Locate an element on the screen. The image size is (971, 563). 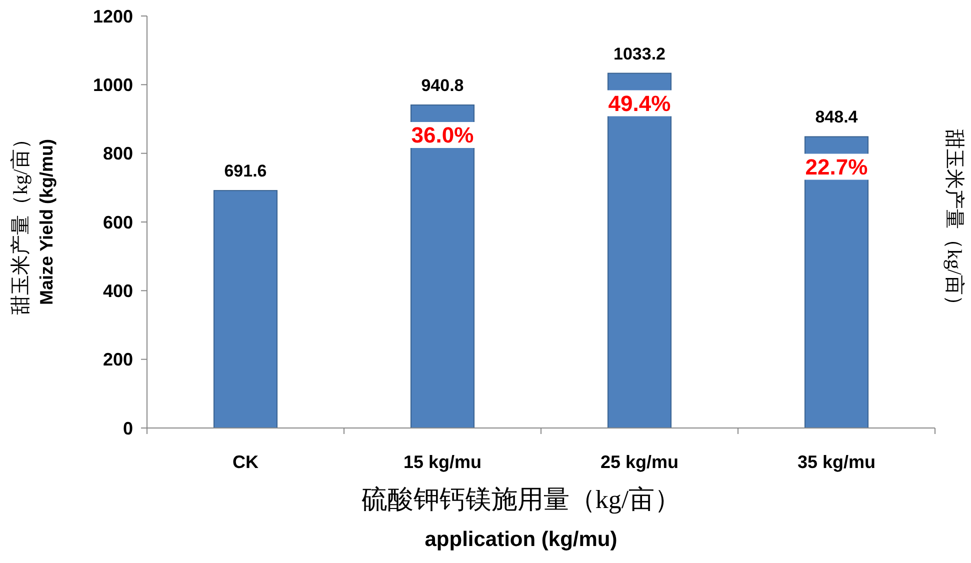
data-label: 940.8 is located at coordinates (442, 85).